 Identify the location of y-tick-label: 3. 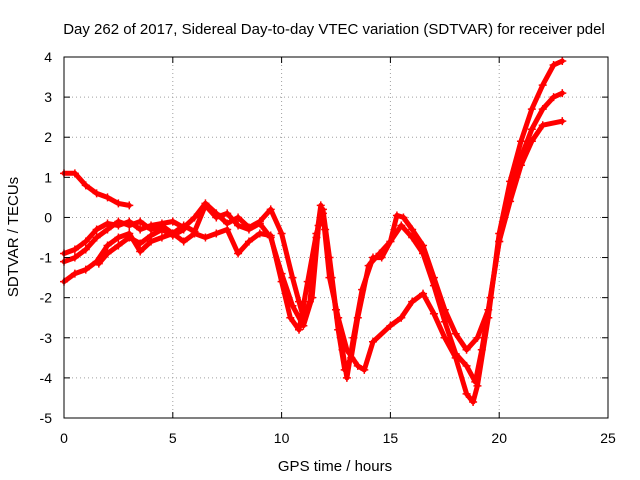
(48, 97).